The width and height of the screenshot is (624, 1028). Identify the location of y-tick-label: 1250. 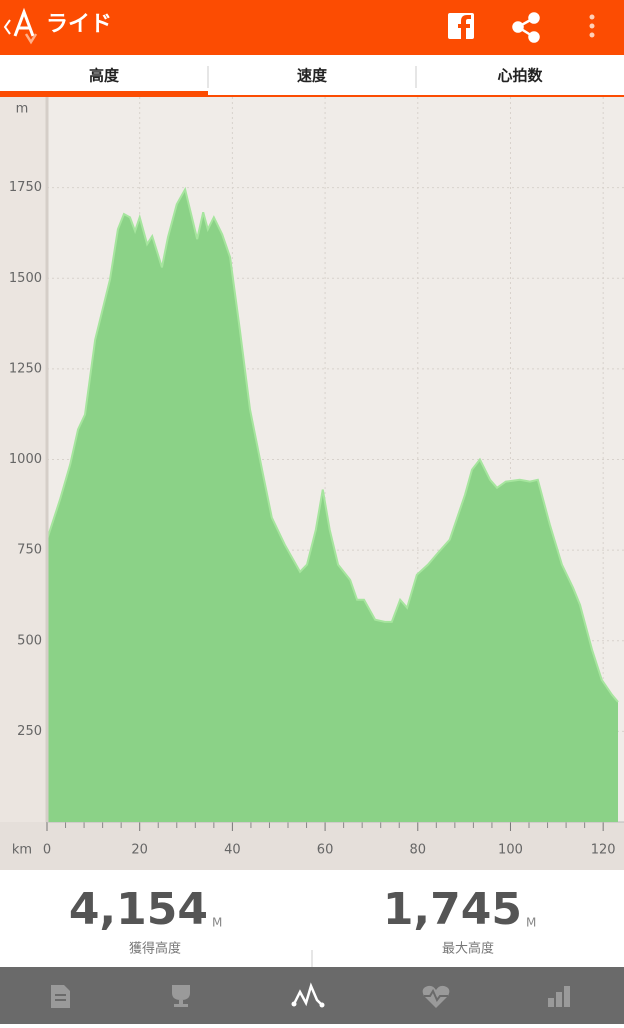
(25, 368).